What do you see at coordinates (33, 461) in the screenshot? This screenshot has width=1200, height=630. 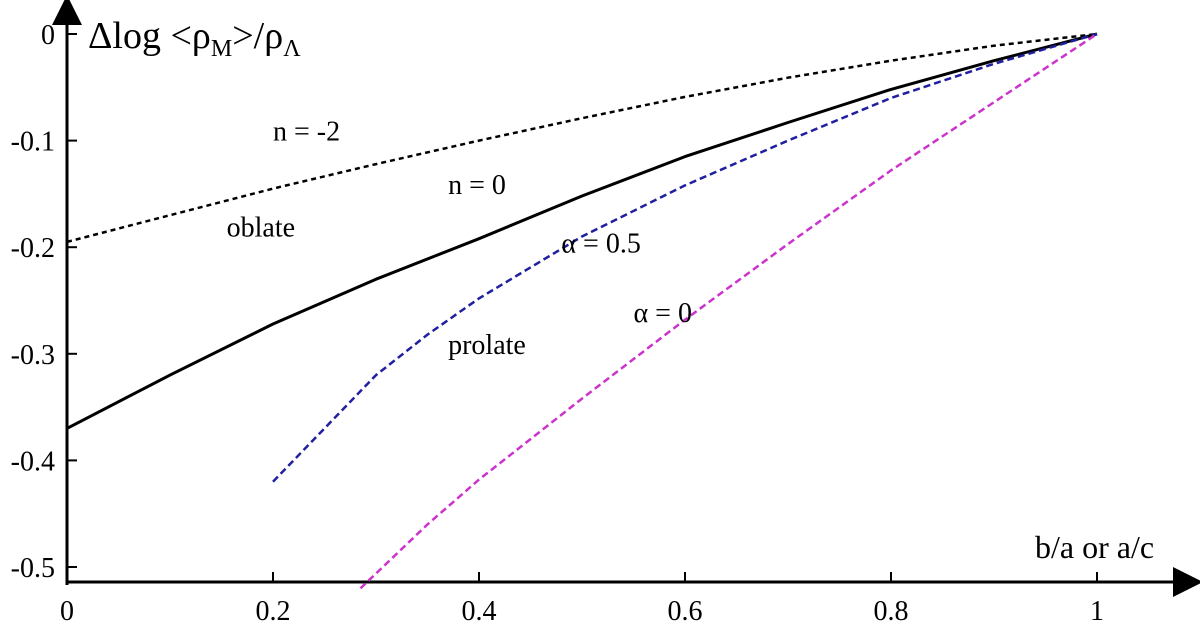 I see `y-tick-label: -0.4` at bounding box center [33, 461].